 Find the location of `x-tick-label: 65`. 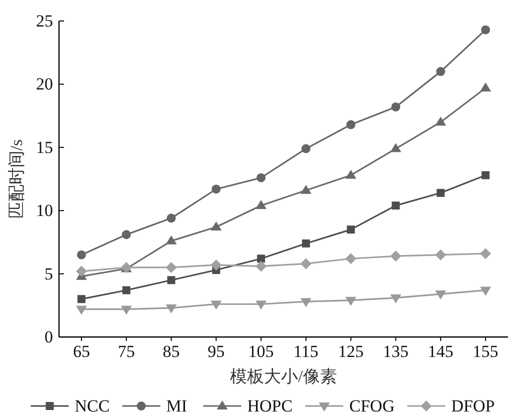

x-tick-label: 65 is located at coordinates (81, 351).